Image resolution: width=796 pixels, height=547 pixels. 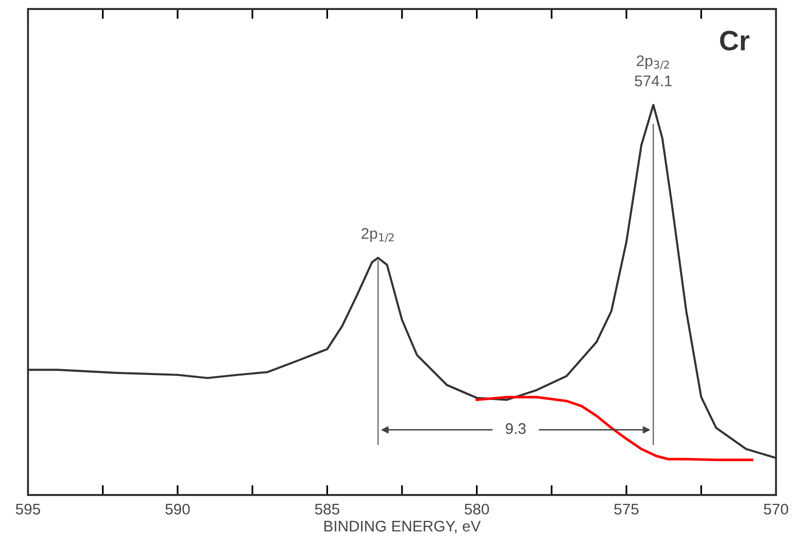 What do you see at coordinates (476, 509) in the screenshot?
I see `x-tick-label: 580` at bounding box center [476, 509].